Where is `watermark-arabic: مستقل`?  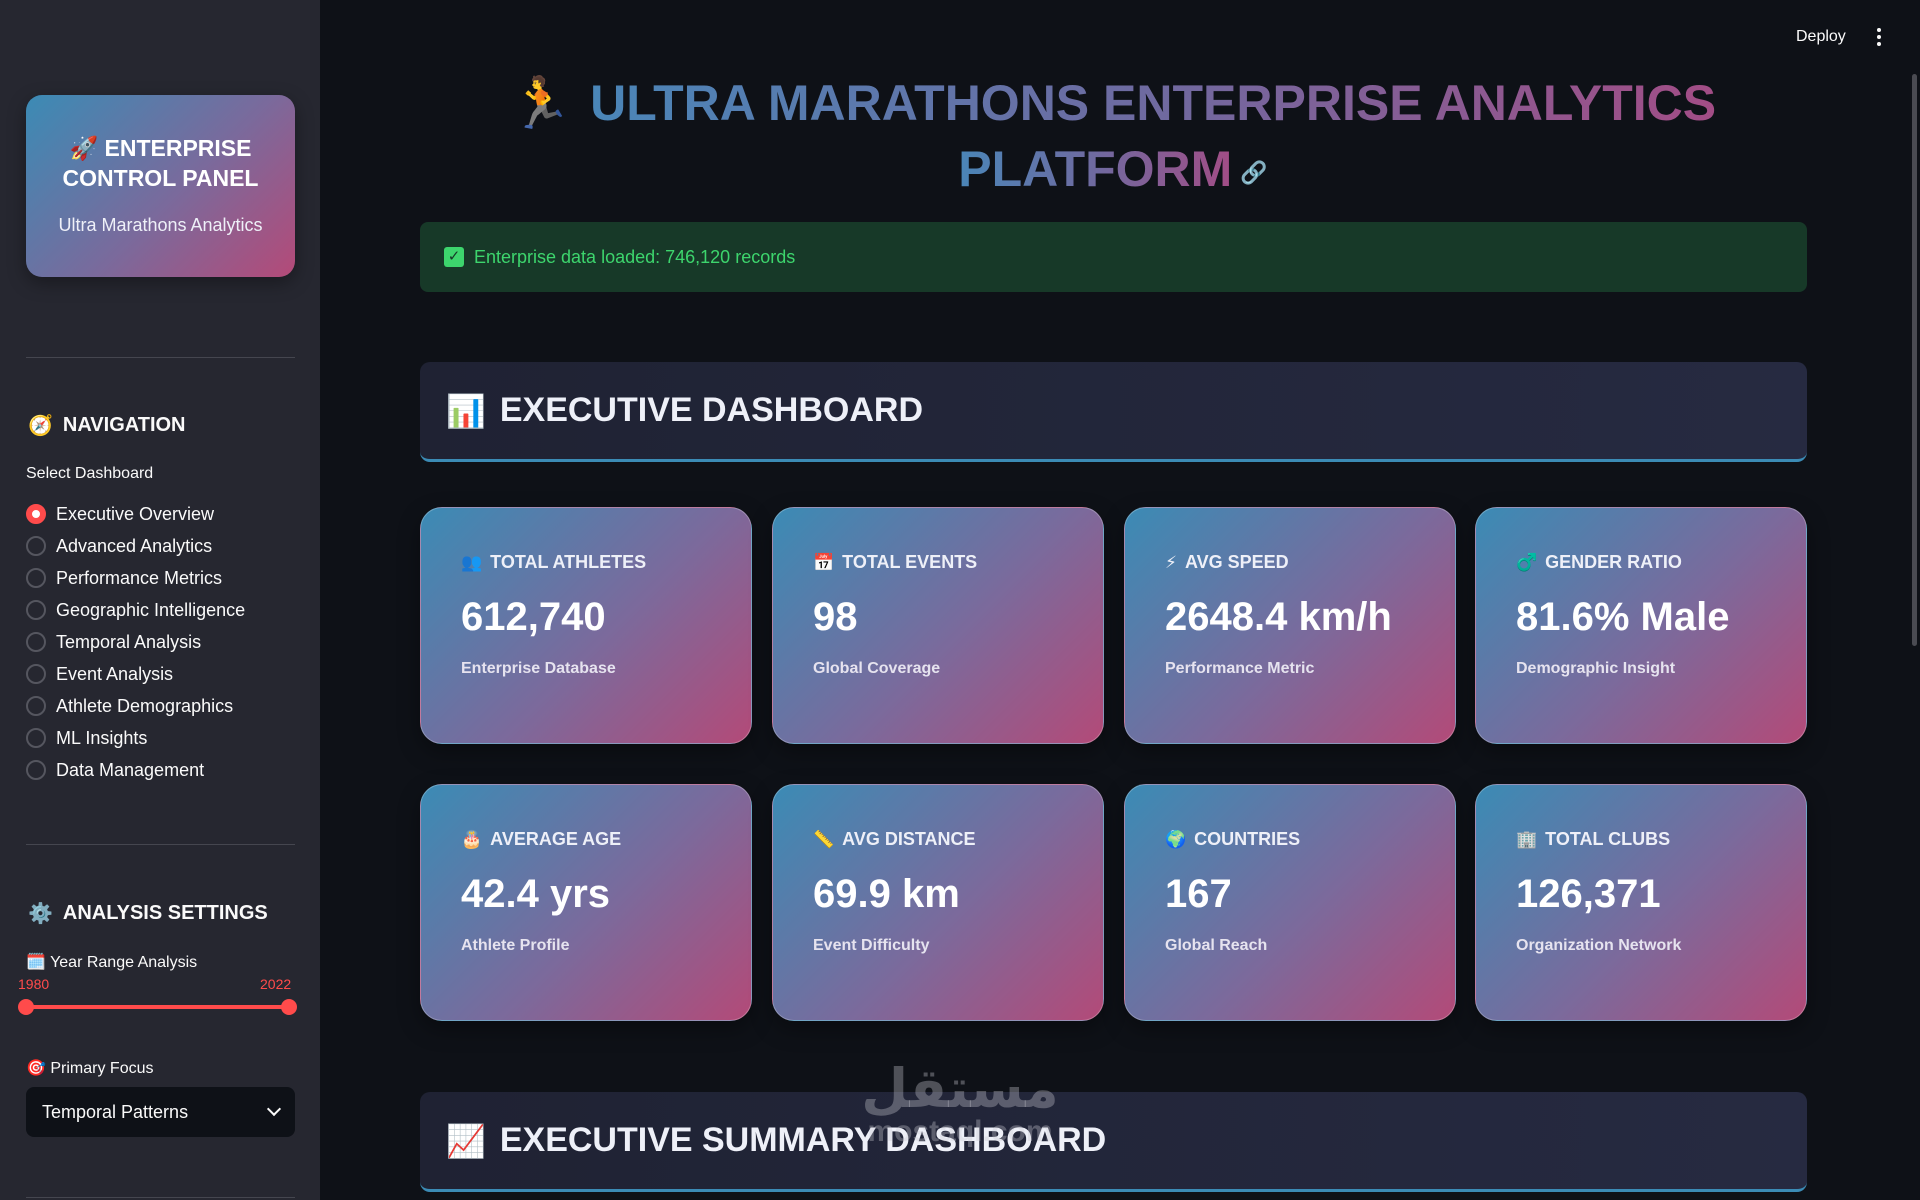 watermark-arabic: مستقل is located at coordinates (960, 1089).